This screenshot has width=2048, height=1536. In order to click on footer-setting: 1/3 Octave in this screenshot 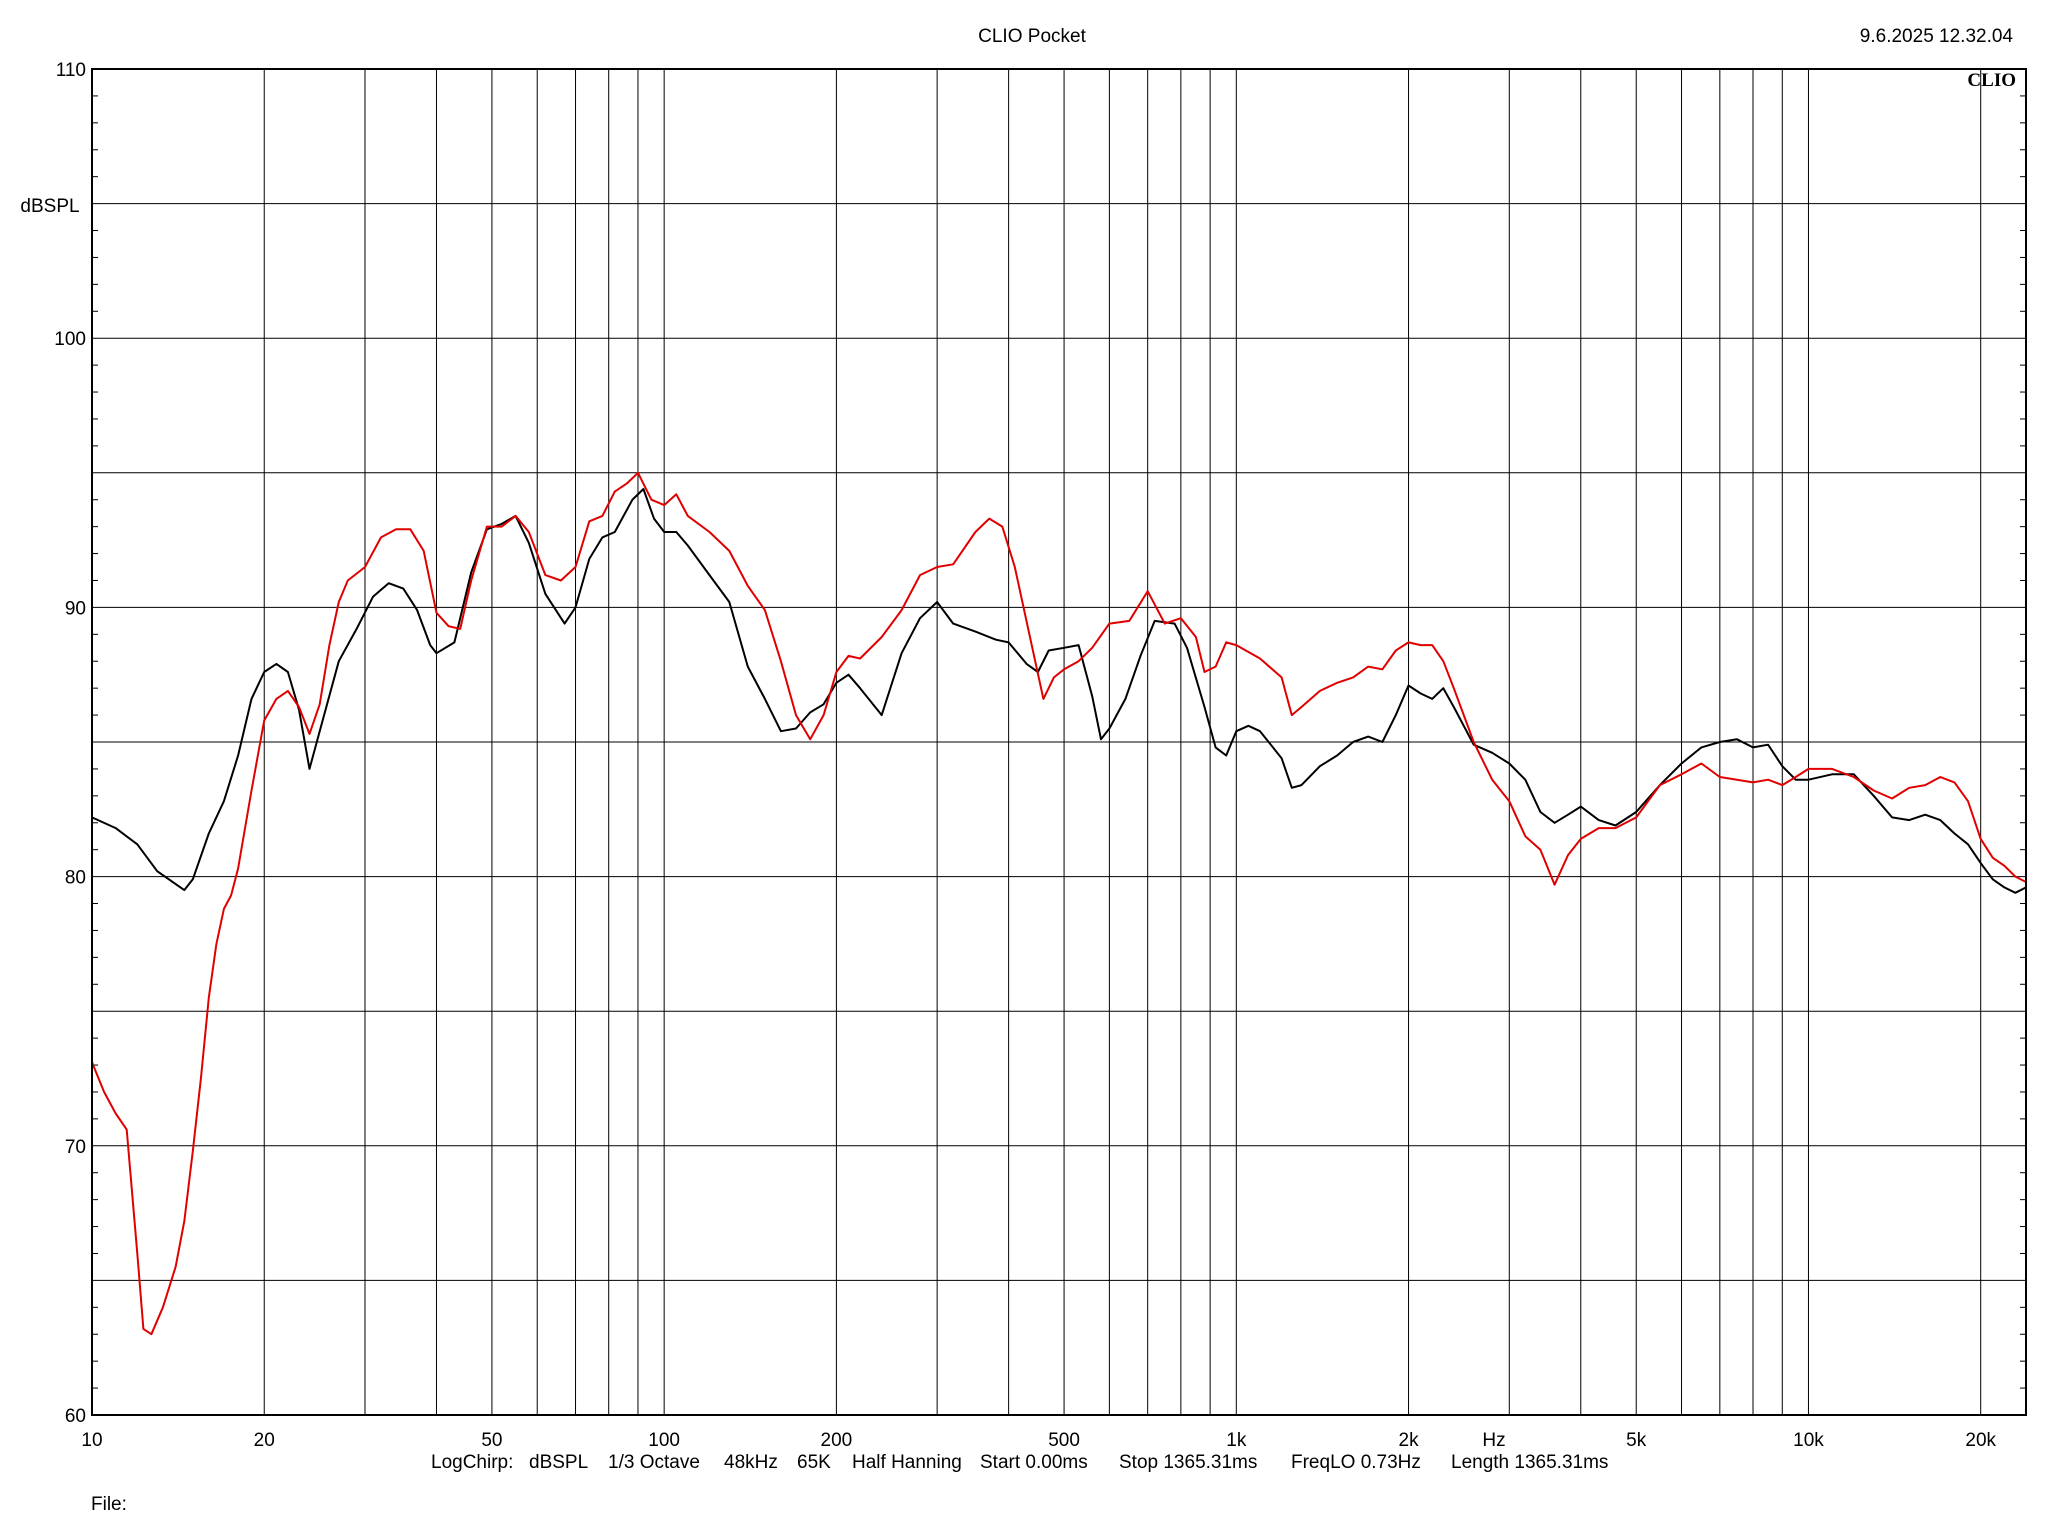, I will do `click(654, 1462)`.